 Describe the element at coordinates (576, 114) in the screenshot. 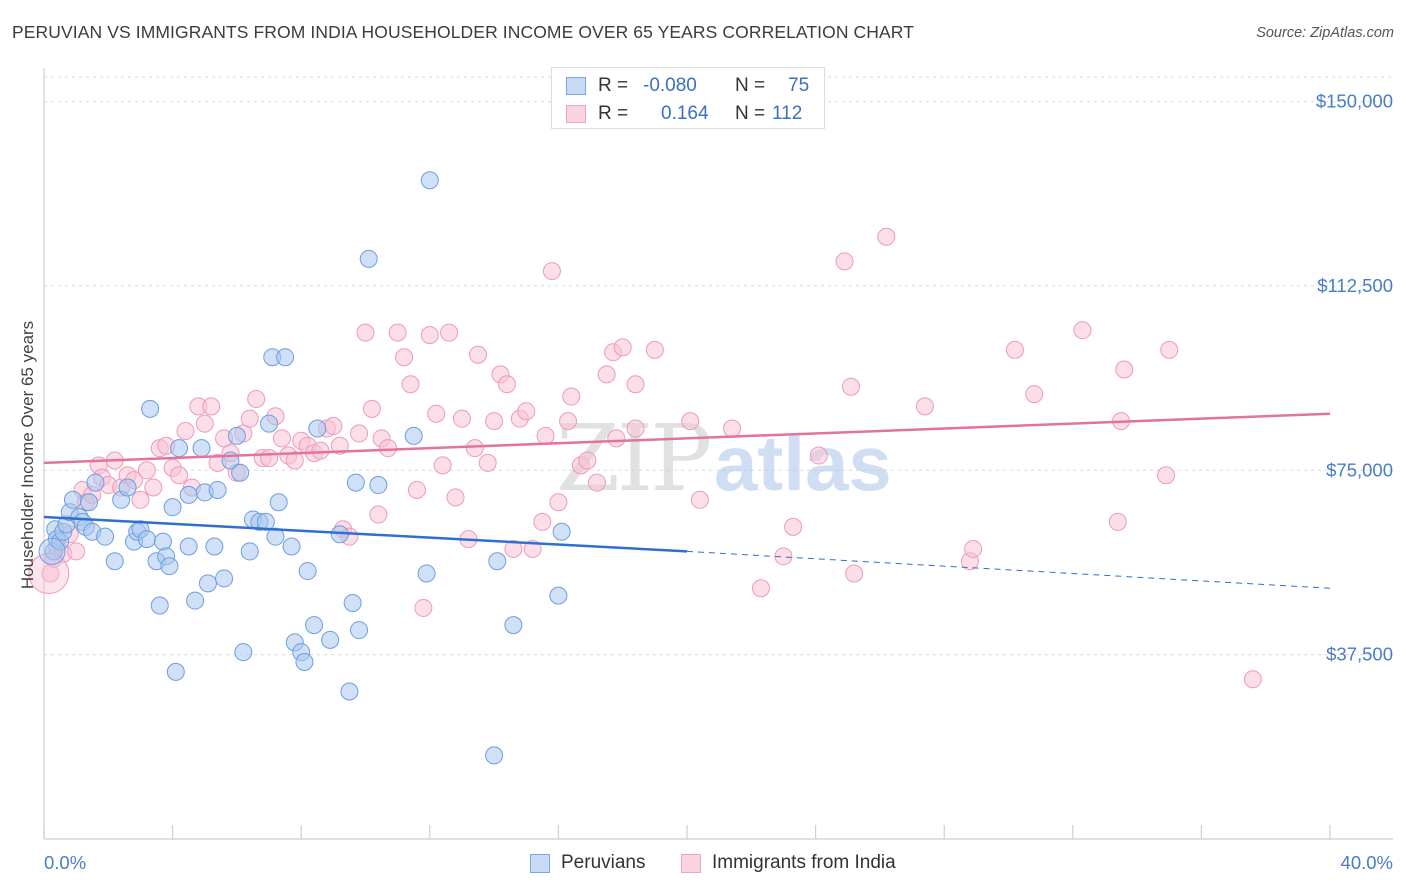

I see `stat-swatch-pink` at that location.